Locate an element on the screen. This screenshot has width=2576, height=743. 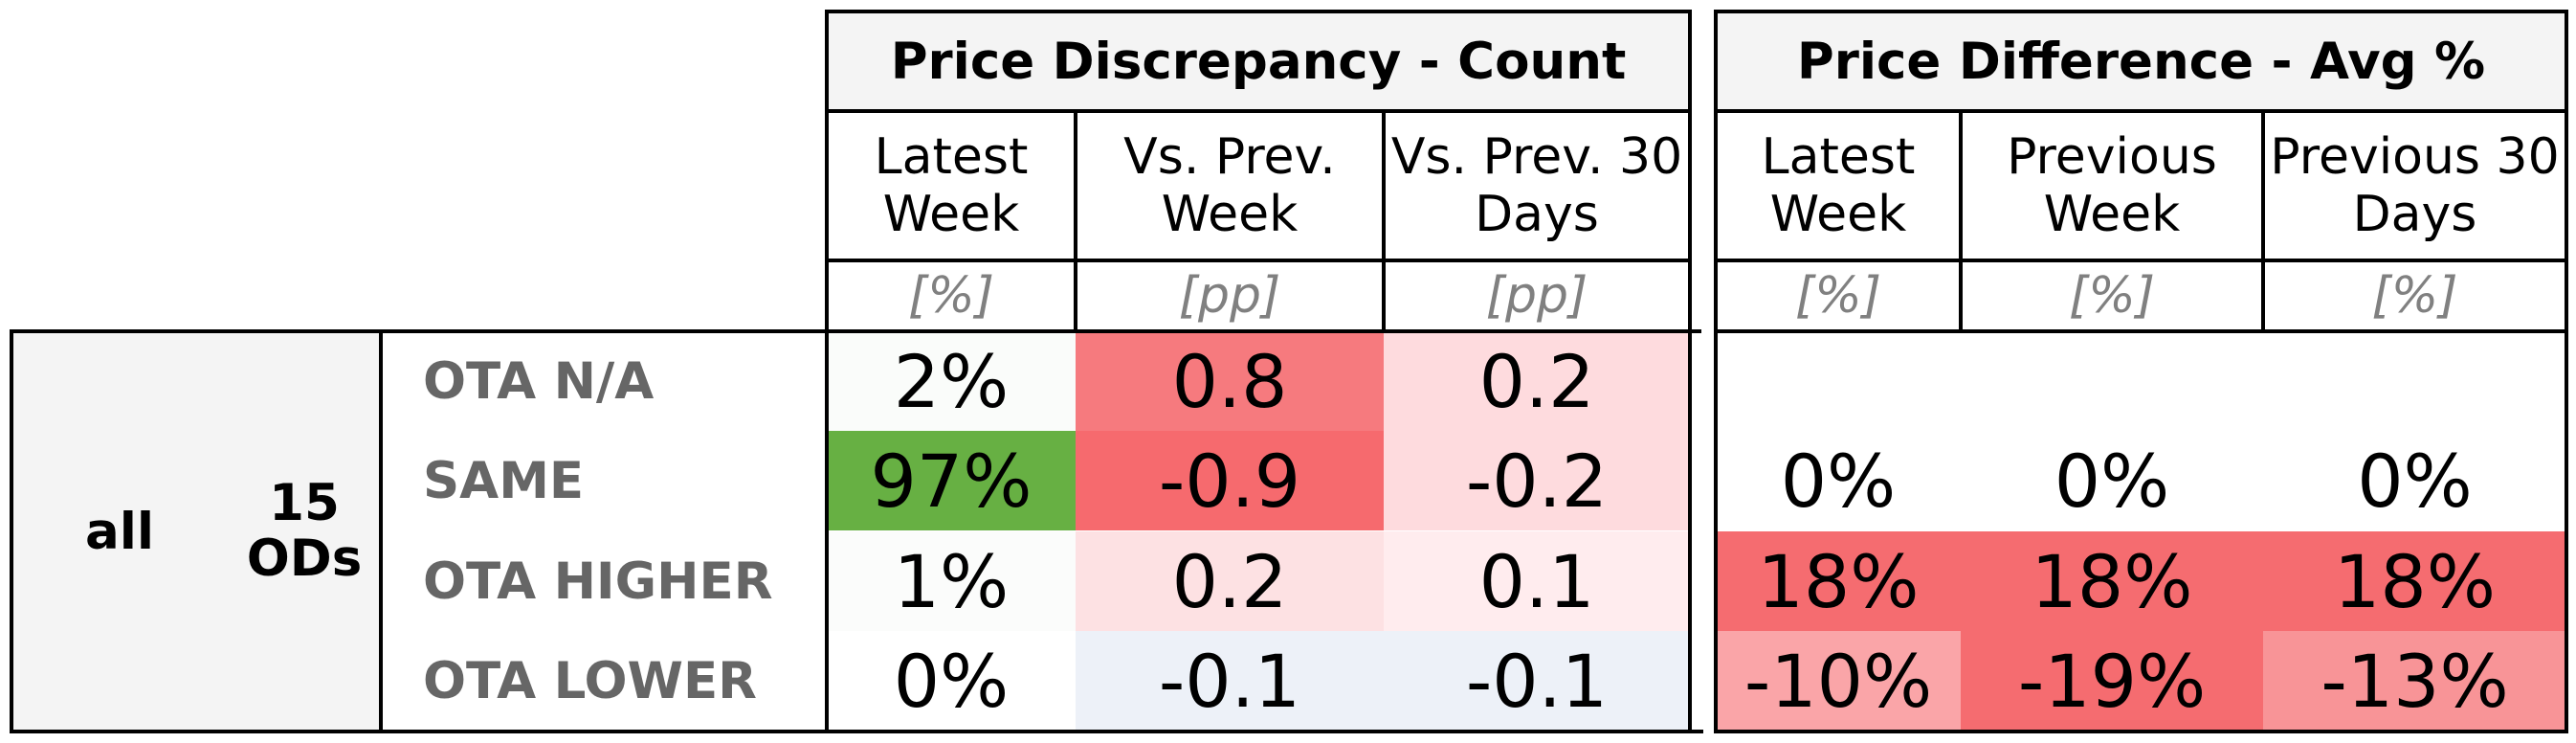
section-title: Price Difference - Avg % is located at coordinates (2141, 61).